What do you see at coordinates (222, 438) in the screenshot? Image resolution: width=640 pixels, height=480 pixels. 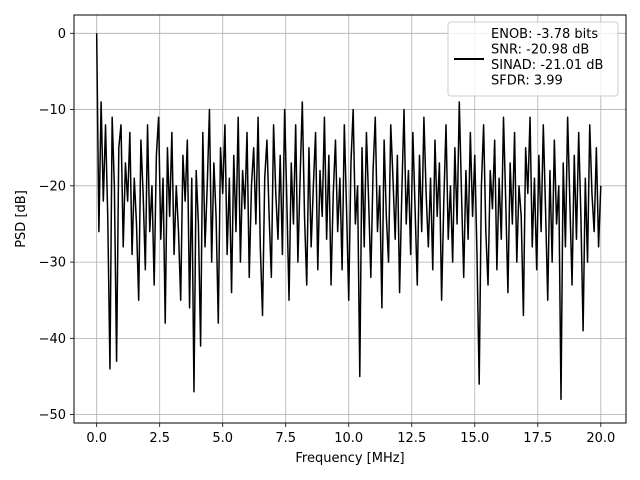 I see `x-tick-label: 5.0` at bounding box center [222, 438].